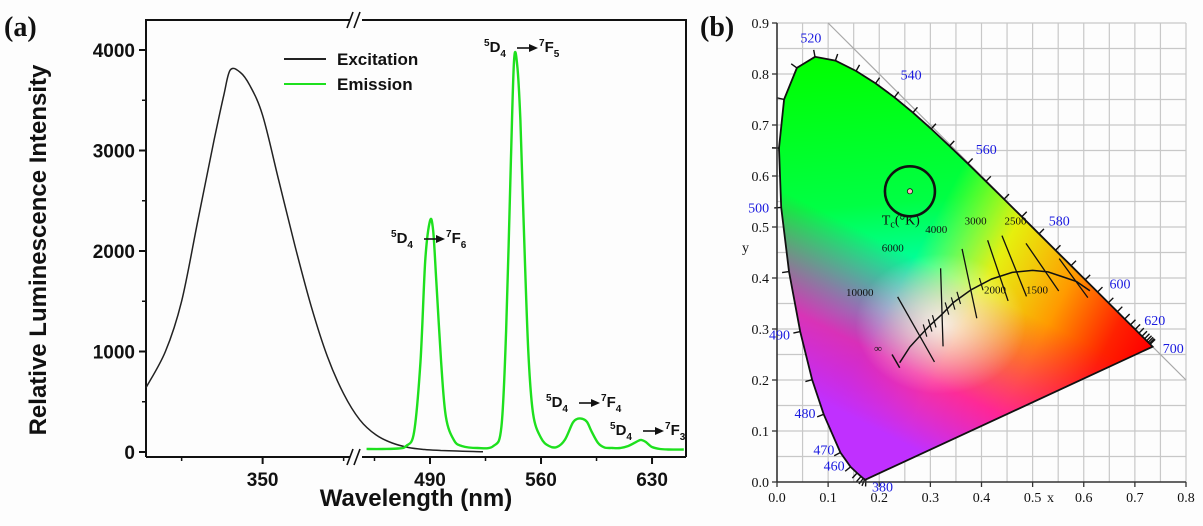 This screenshot has width=1203, height=526. What do you see at coordinates (882, 487) in the screenshot?
I see `wavelength-label-380: 380` at bounding box center [882, 487].